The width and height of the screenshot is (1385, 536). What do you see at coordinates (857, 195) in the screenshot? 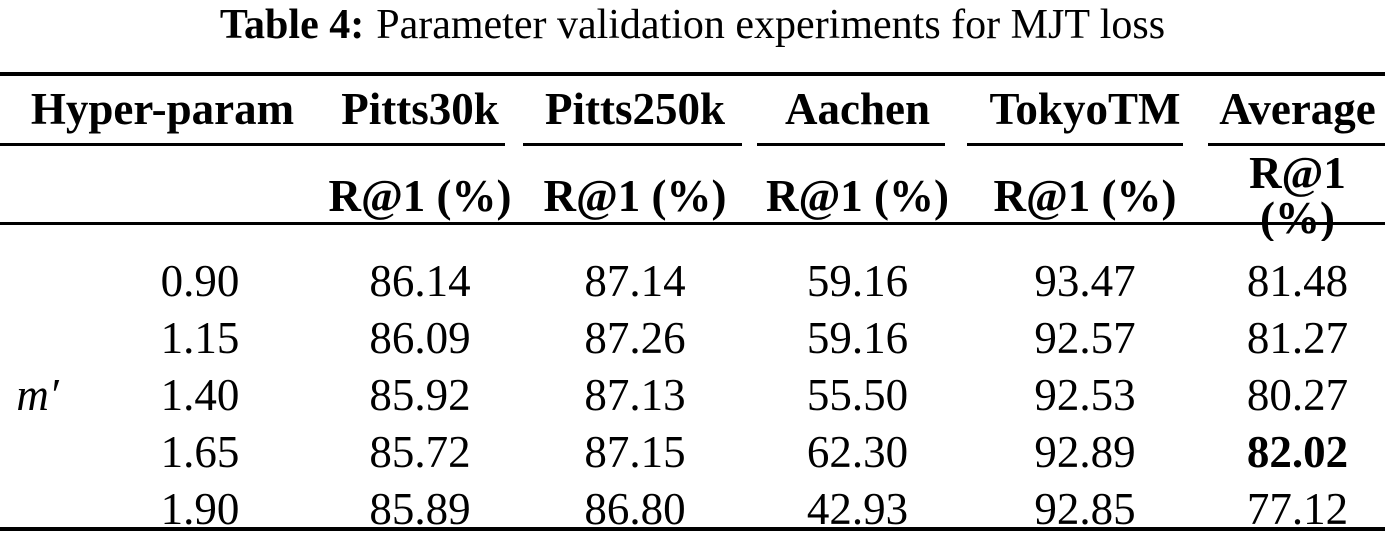
I see `metric-label-aachen: R@1 (%)` at bounding box center [857, 195].